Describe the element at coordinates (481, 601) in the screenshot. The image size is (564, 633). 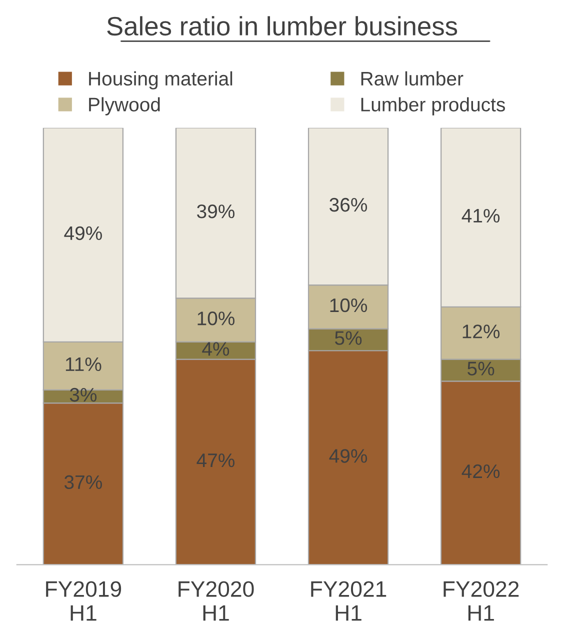
I see `x-tick-label: FY2022 H1` at that location.